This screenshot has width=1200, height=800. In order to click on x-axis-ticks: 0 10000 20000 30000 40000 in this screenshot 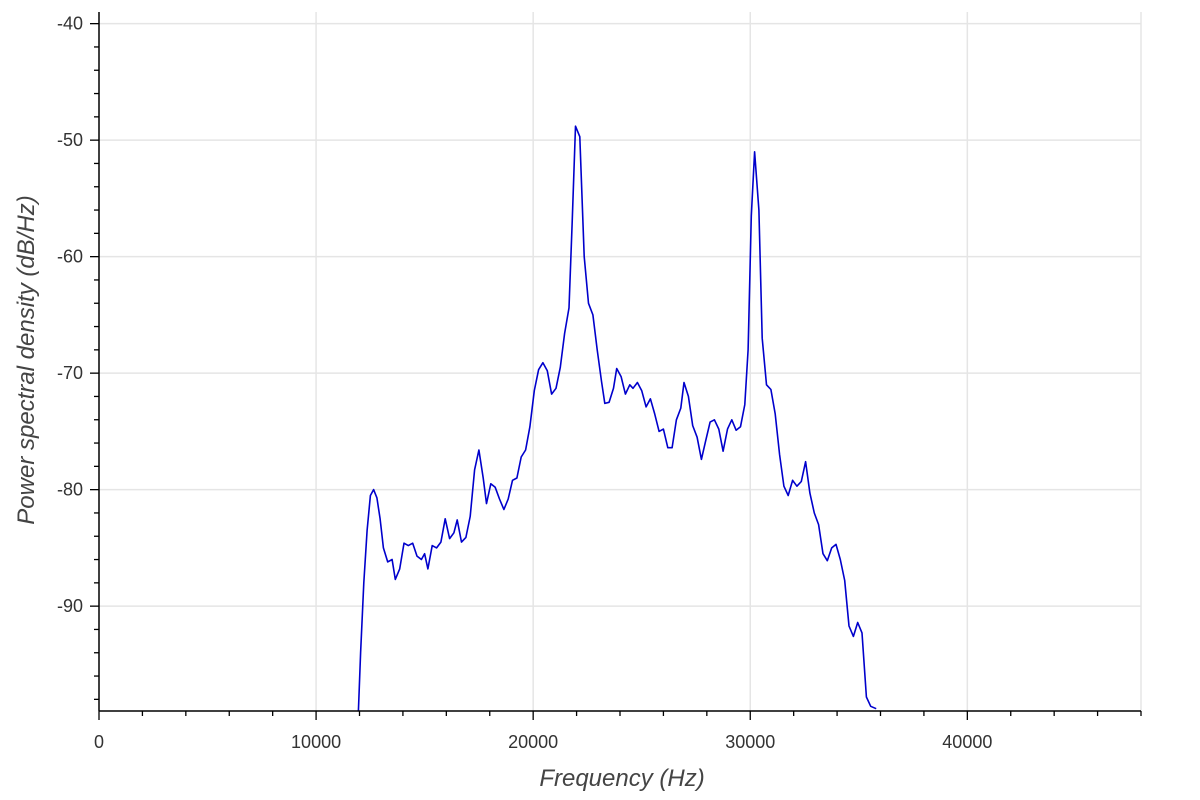, I will do `click(618, 731)`.